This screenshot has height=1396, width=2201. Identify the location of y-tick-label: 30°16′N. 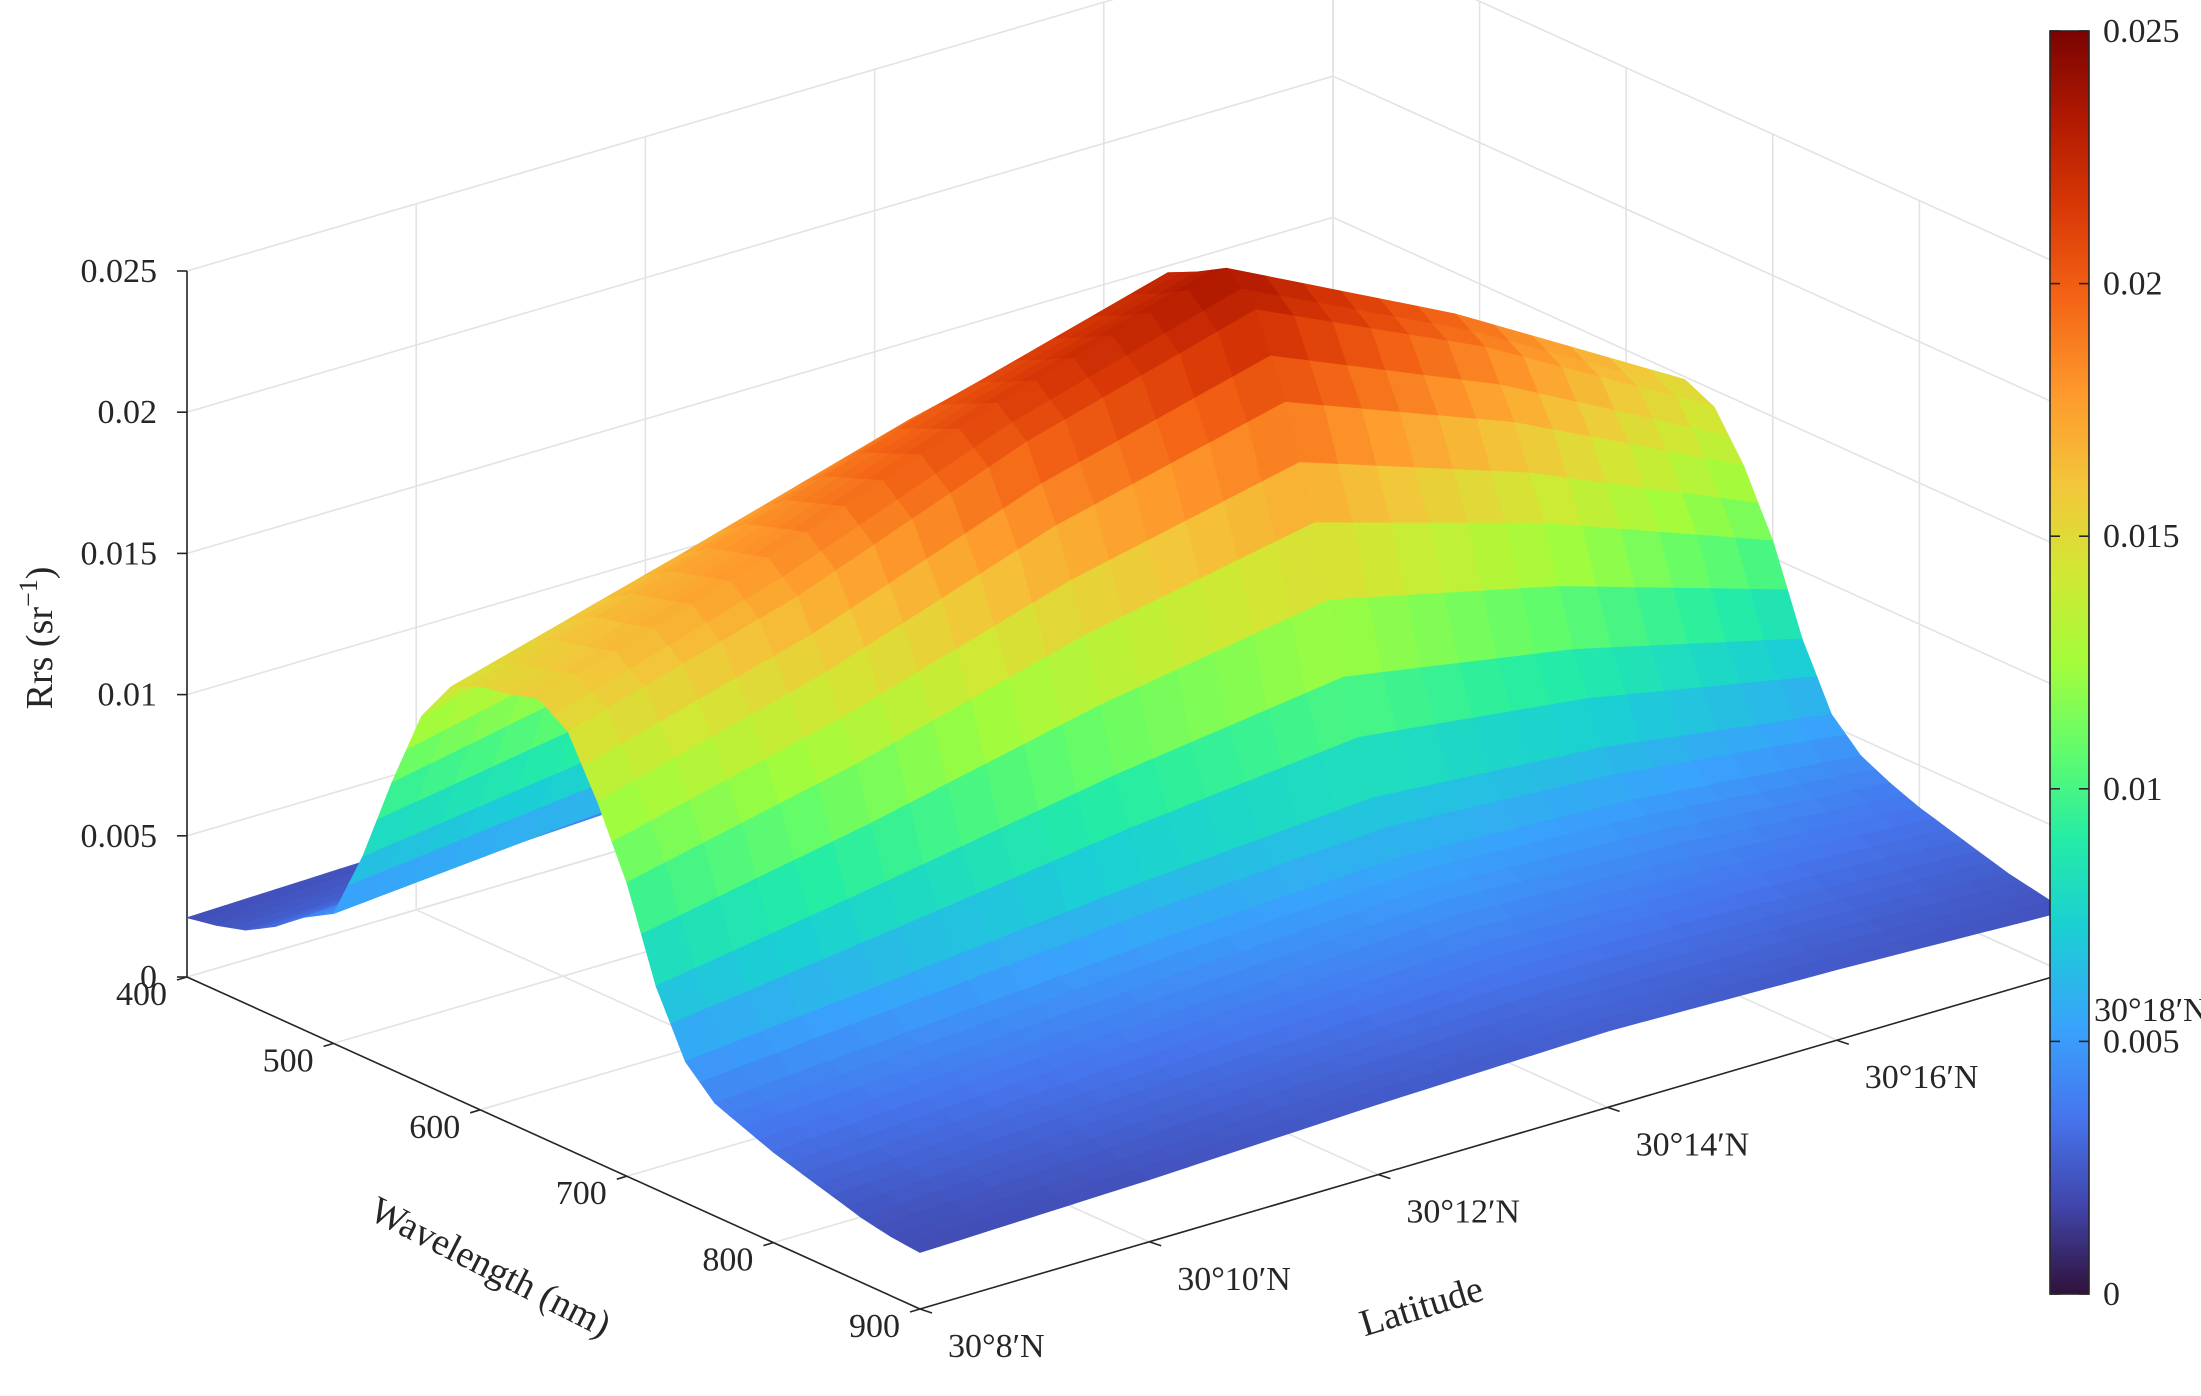
(1922, 1077).